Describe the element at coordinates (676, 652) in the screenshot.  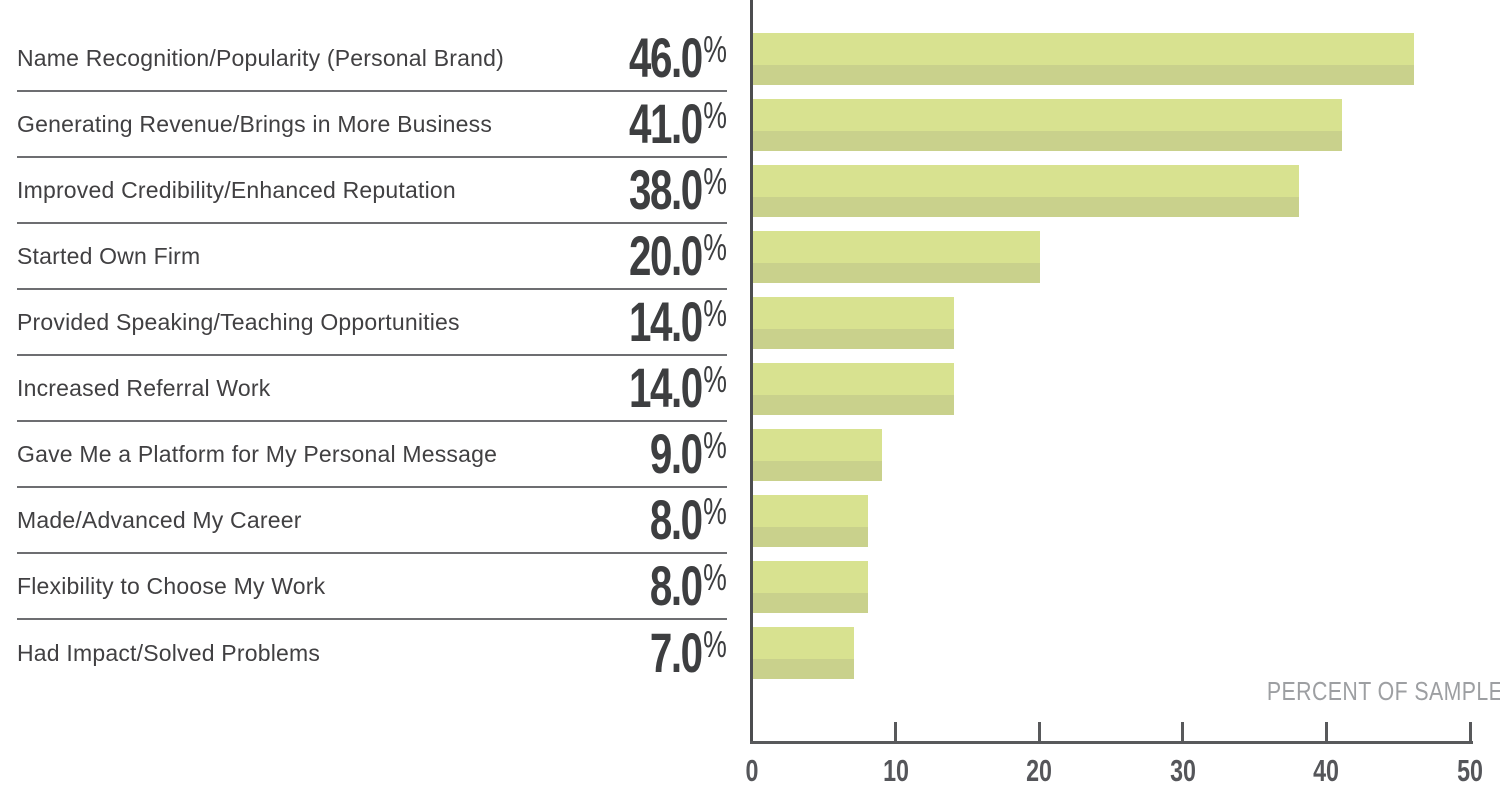
I see `value-digits: 7.0` at that location.